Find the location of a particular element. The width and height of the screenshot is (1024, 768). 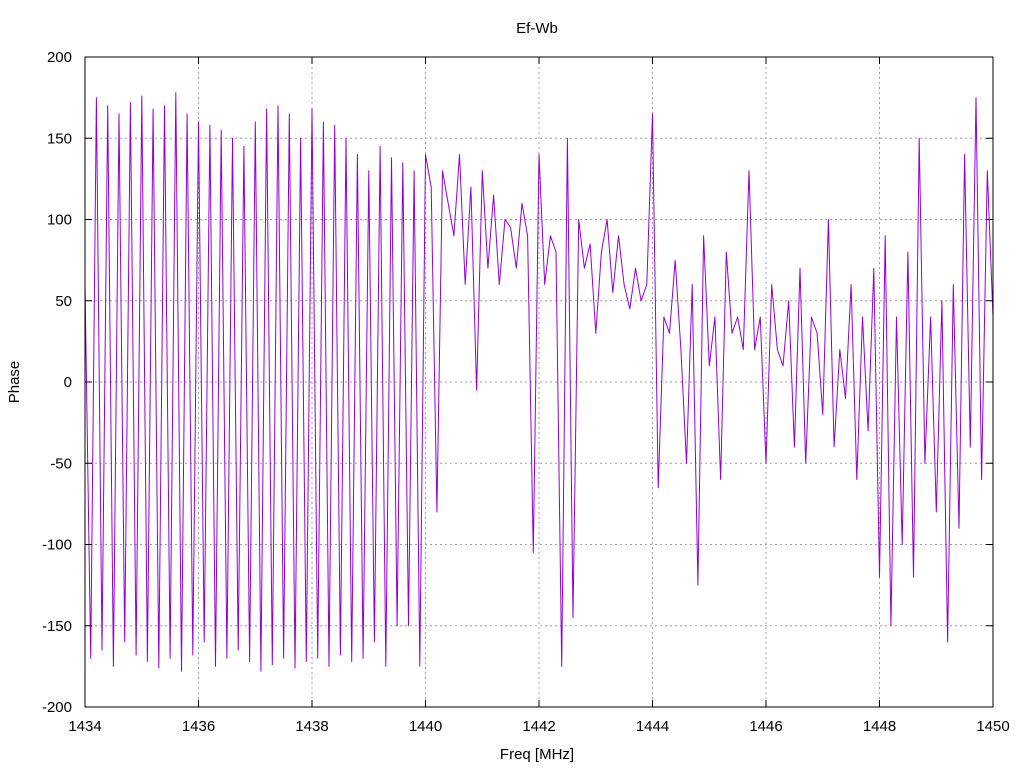

x-tick-label: 1438 is located at coordinates (311, 726).